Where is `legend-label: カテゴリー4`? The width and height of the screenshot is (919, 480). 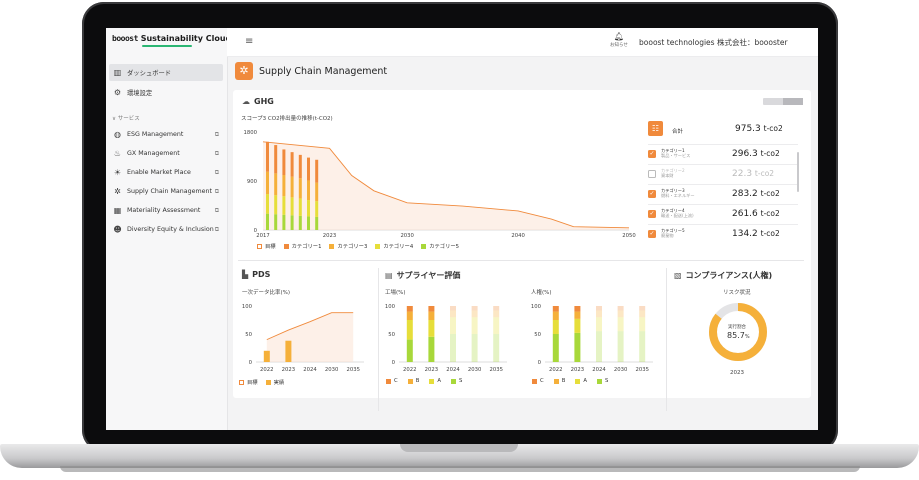
legend-label: カテゴリー4 is located at coordinates (398, 247).